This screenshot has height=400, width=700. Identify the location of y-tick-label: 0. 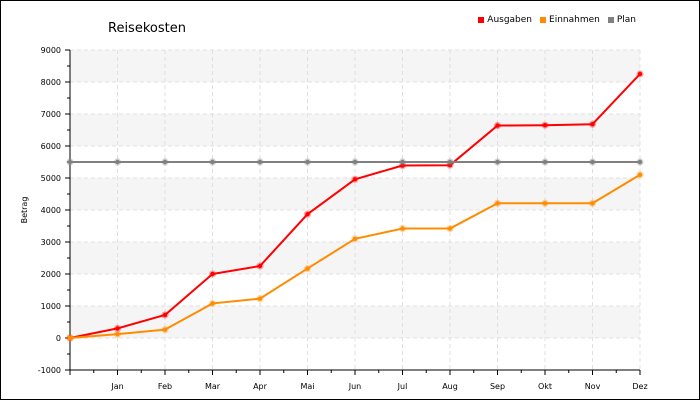
(58, 338).